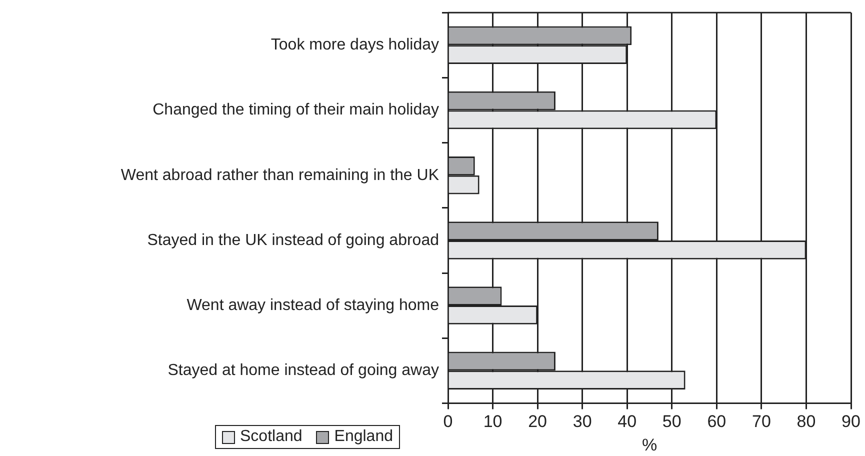 This screenshot has height=456, width=865. Describe the element at coordinates (538, 422) in the screenshot. I see `x-tick-label: 20` at that location.